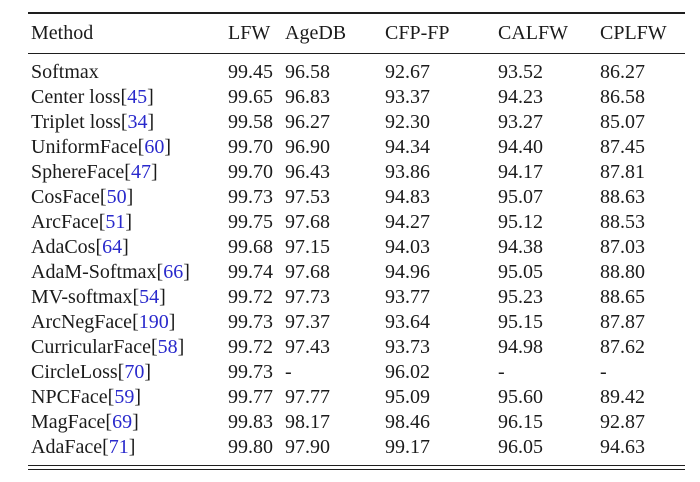 This screenshot has width=700, height=482. What do you see at coordinates (250, 447) in the screenshot?
I see `value-cell: 99.80` at bounding box center [250, 447].